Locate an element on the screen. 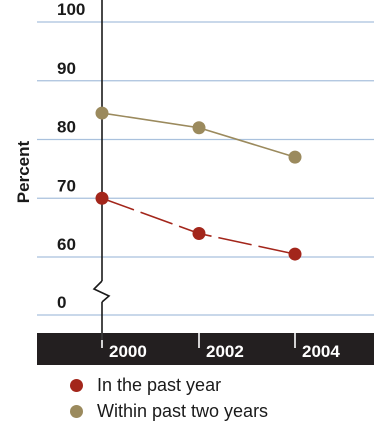 The height and width of the screenshot is (425, 377). legend-swatch-past-two-years is located at coordinates (76, 411).